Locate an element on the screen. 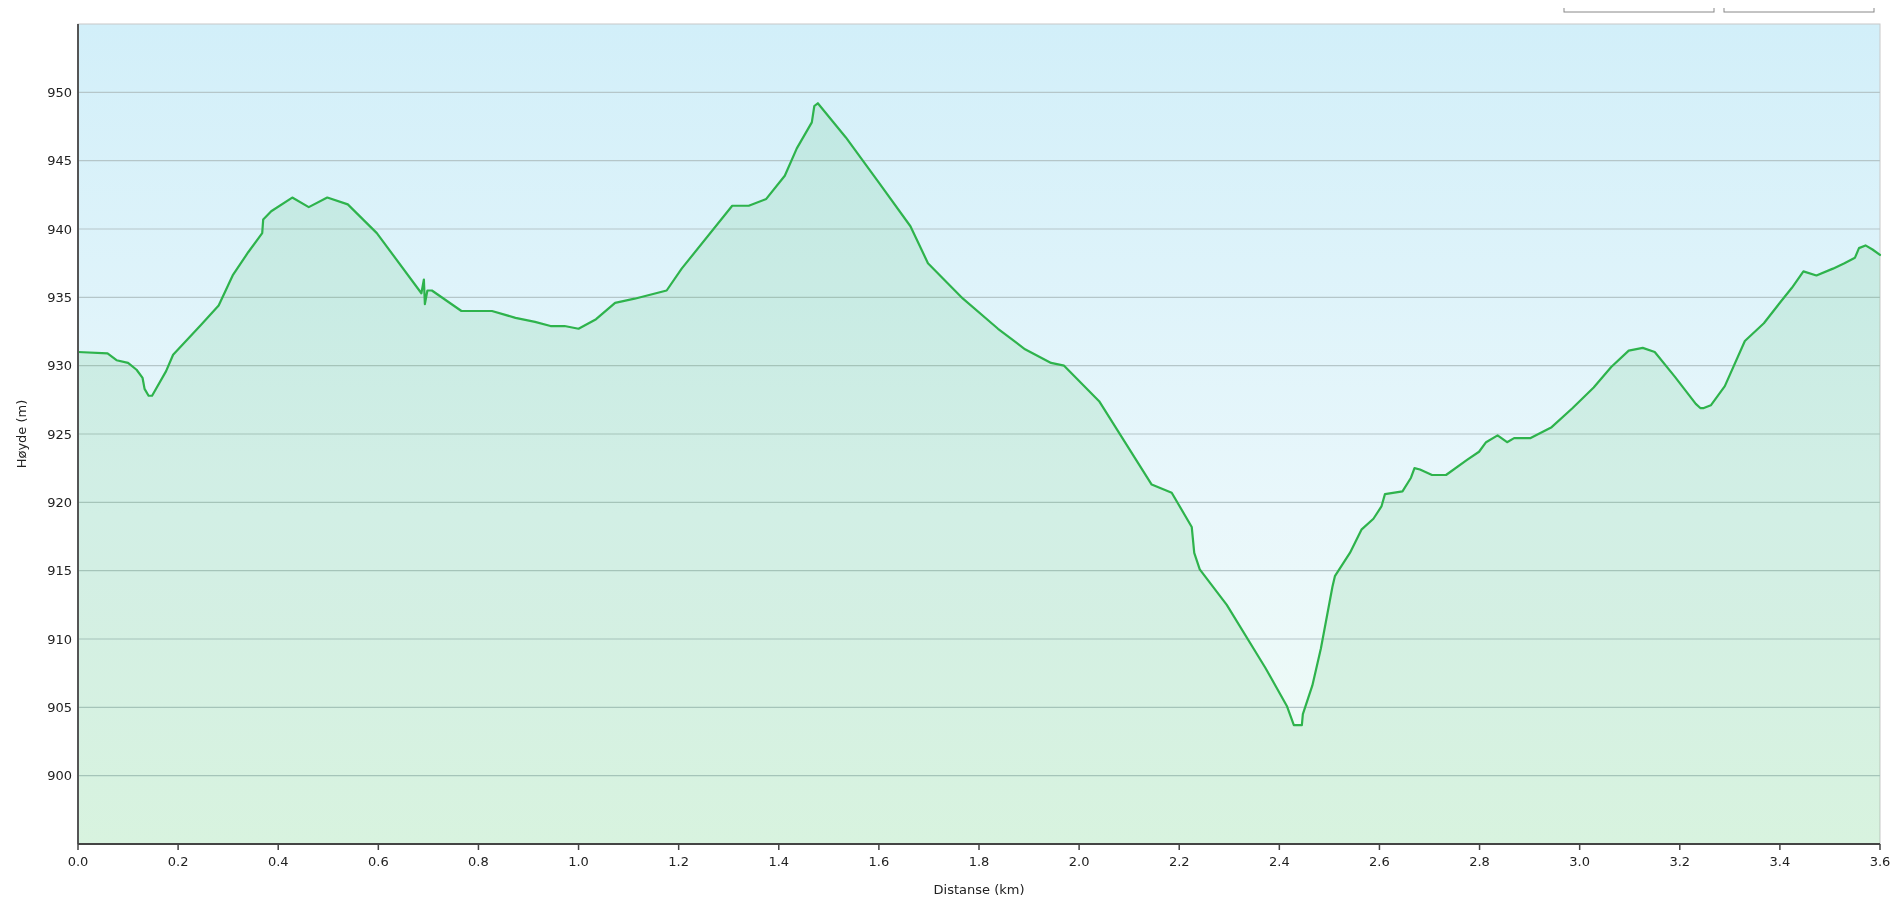  y-tick-label: 940 is located at coordinates (59, 229).